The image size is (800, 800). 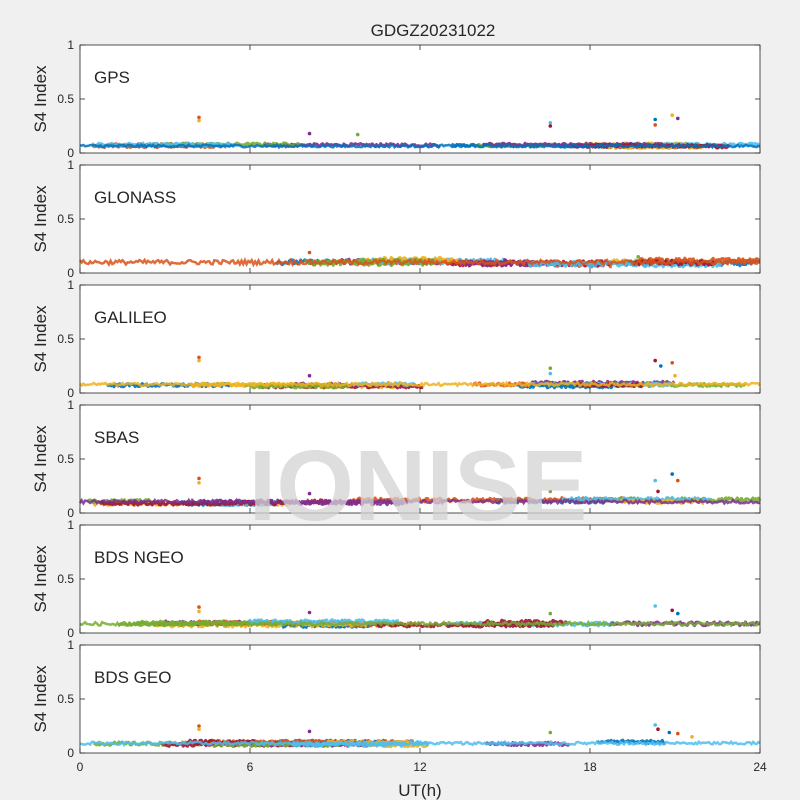 I want to click on panel-bds-ngeo: 0 0.5 1 BDS NGEO S4 Index, so click(x=396, y=579).